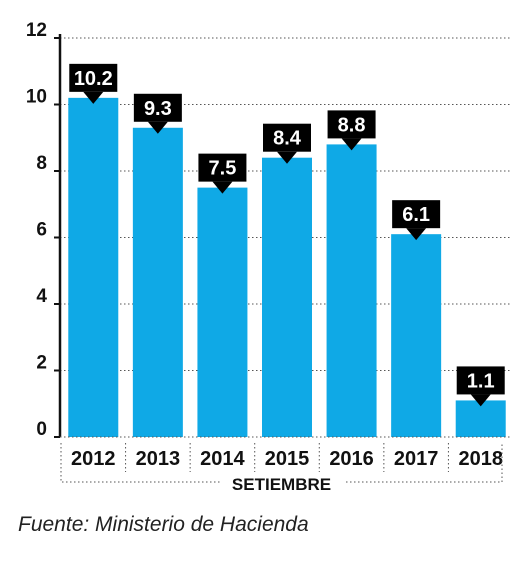 This screenshot has width=530, height=562. I want to click on data-label-callout: 8.8, so click(351, 130).